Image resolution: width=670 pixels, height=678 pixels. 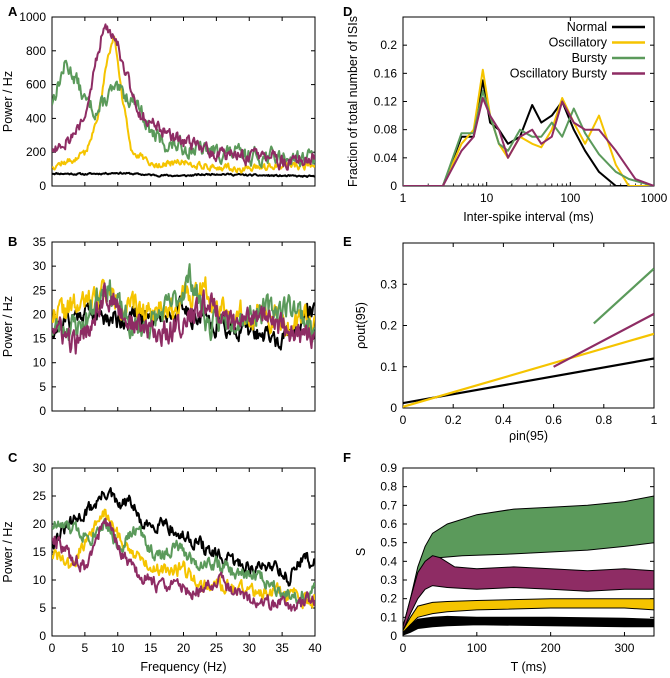 I want to click on y-tick-label-f: 0.6, so click(x=388, y=524).